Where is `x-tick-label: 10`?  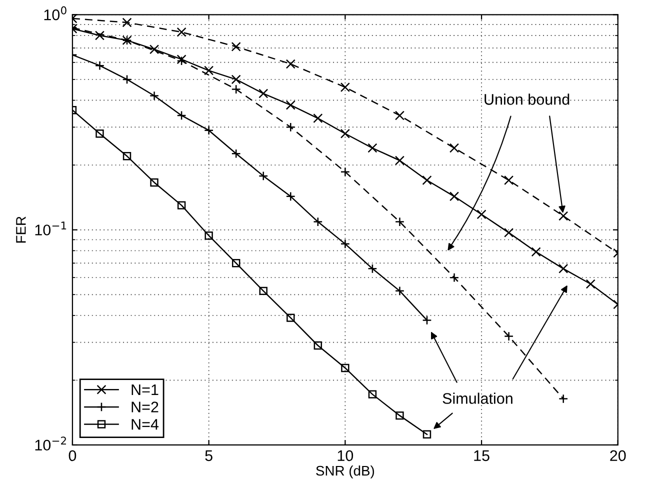 x-tick-label: 10 is located at coordinates (346, 456).